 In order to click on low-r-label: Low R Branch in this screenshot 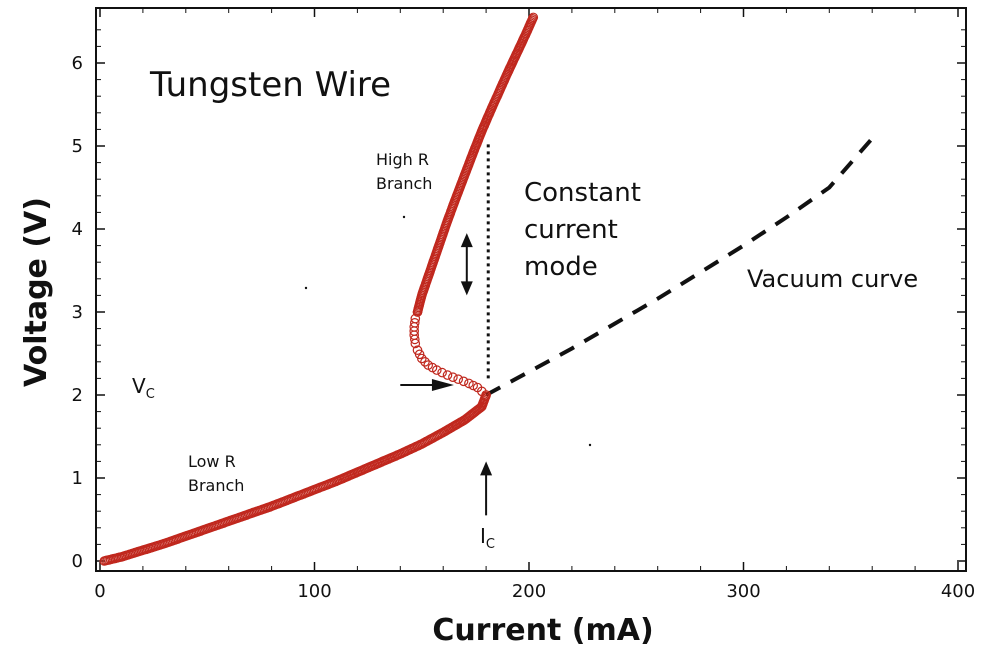, I will do `click(216, 473)`.